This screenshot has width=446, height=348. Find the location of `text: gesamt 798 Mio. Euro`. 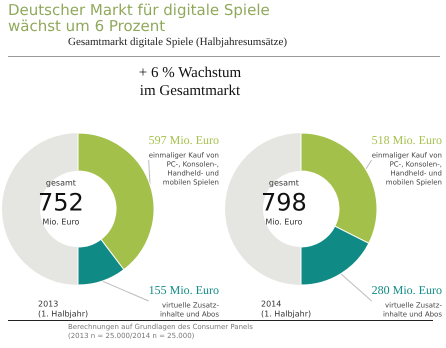

text: gesamt 798 Mio. Euro is located at coordinates (284, 202).